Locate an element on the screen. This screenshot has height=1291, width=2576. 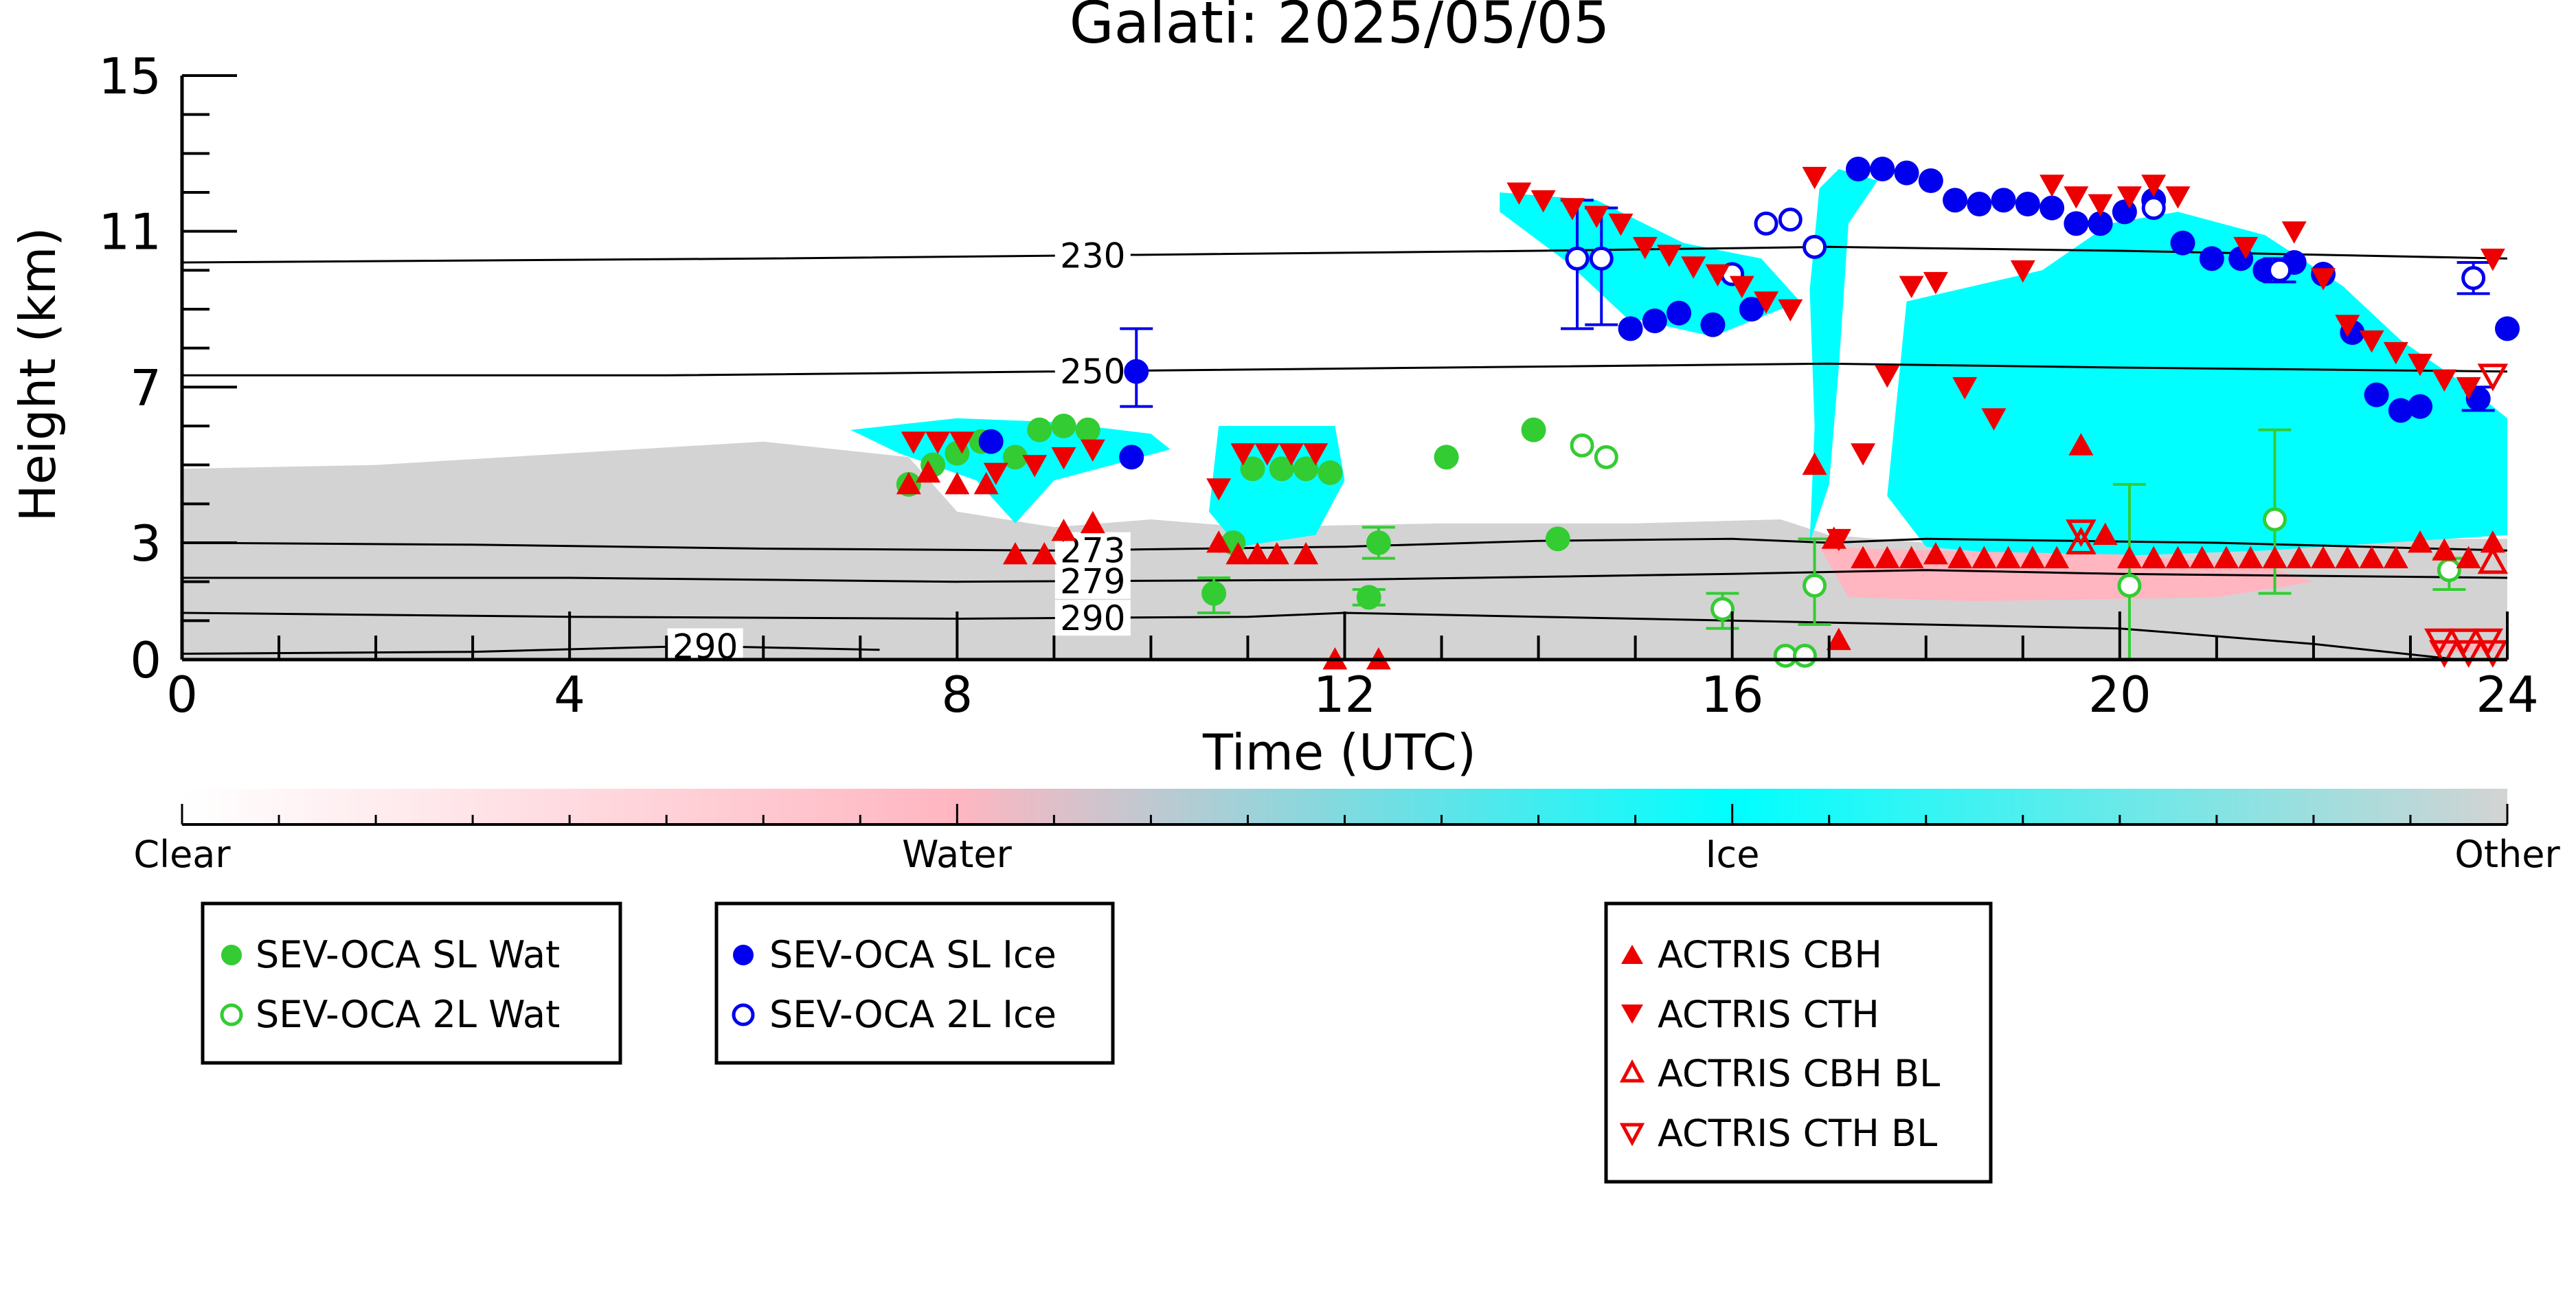
legend-sev-oca-water: SEV-OCA SL Wat SEV-OCA 2L Wat is located at coordinates (411, 983).